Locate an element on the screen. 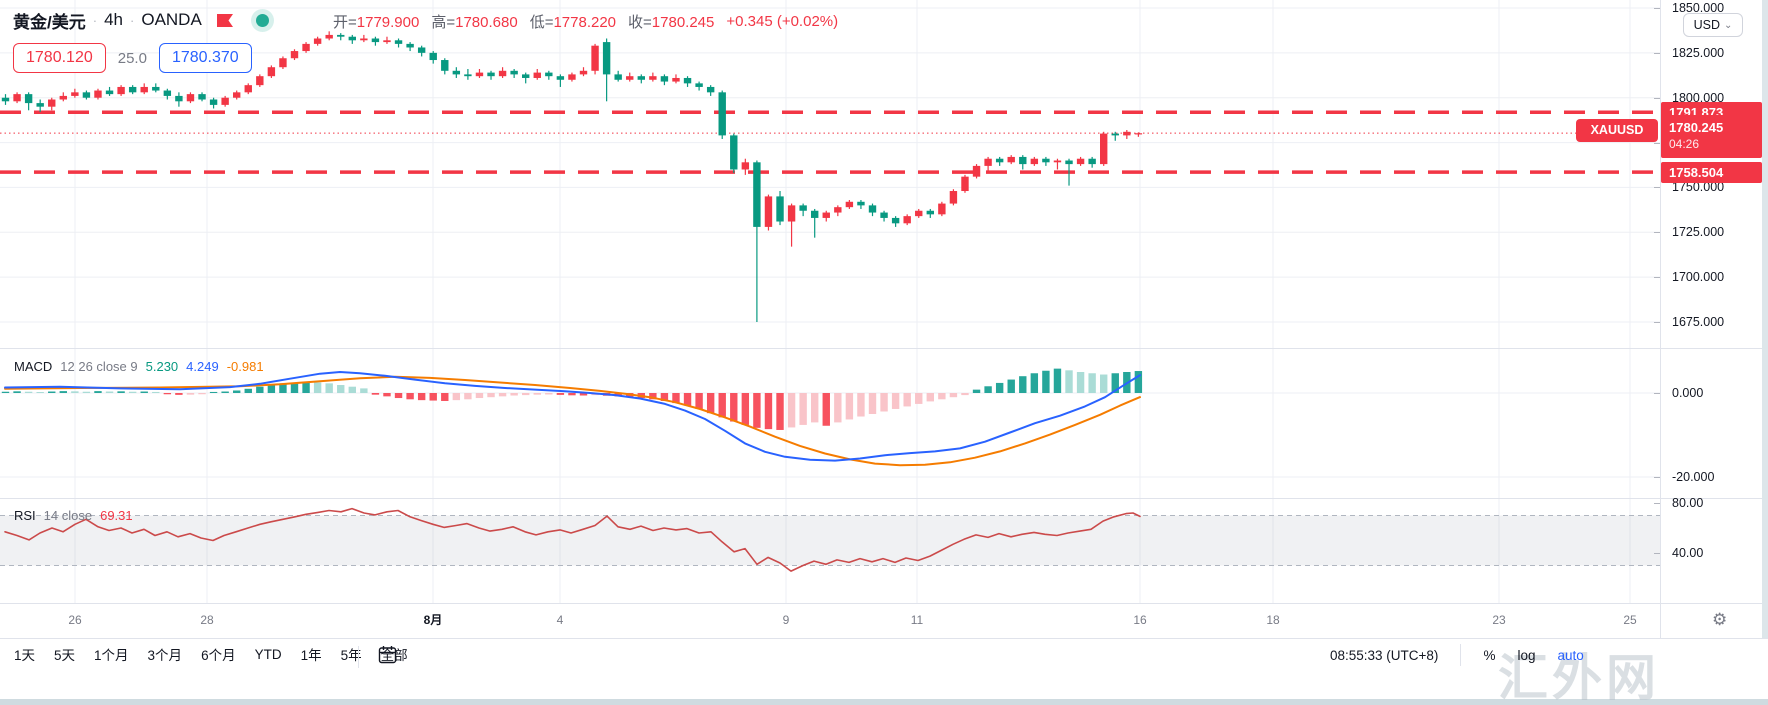 Image resolution: width=1768 pixels, height=705 pixels. price-tick-label: 1675.000 is located at coordinates (1698, 322).